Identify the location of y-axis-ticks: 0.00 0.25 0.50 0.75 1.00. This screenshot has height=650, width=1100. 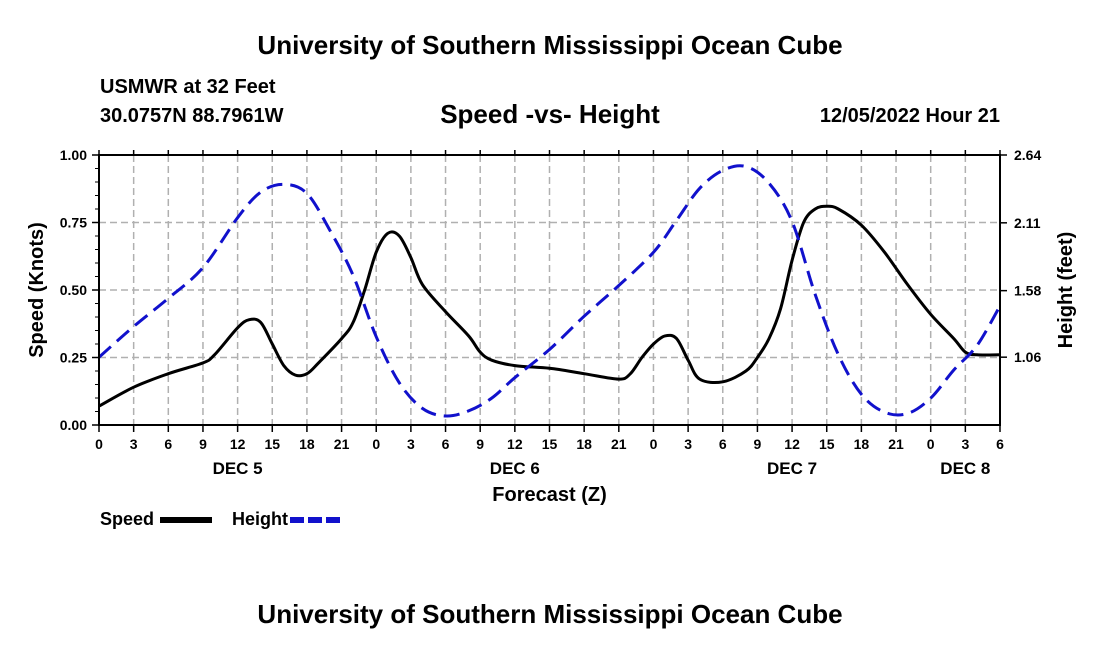
(79, 290).